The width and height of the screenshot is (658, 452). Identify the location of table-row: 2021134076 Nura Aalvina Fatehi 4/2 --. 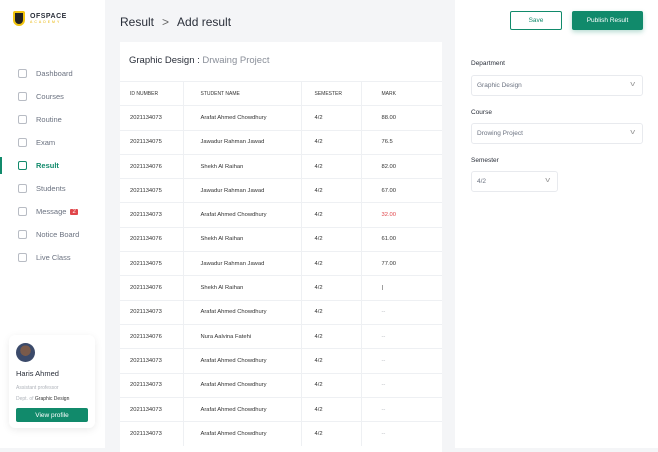
(281, 336).